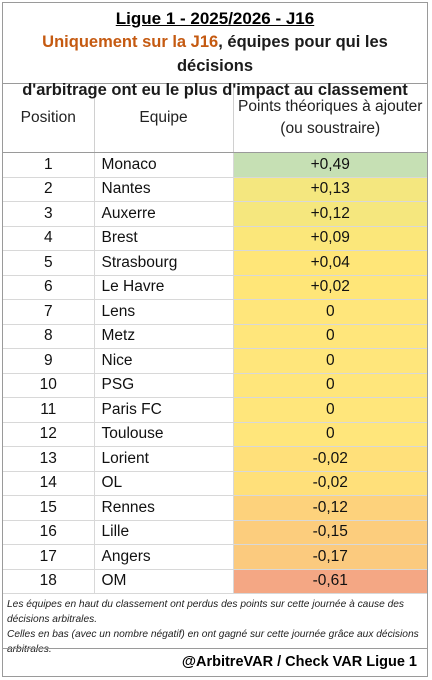 The height and width of the screenshot is (680, 432). I want to click on table-row: 1 Monaco +0,49, so click(215, 165).